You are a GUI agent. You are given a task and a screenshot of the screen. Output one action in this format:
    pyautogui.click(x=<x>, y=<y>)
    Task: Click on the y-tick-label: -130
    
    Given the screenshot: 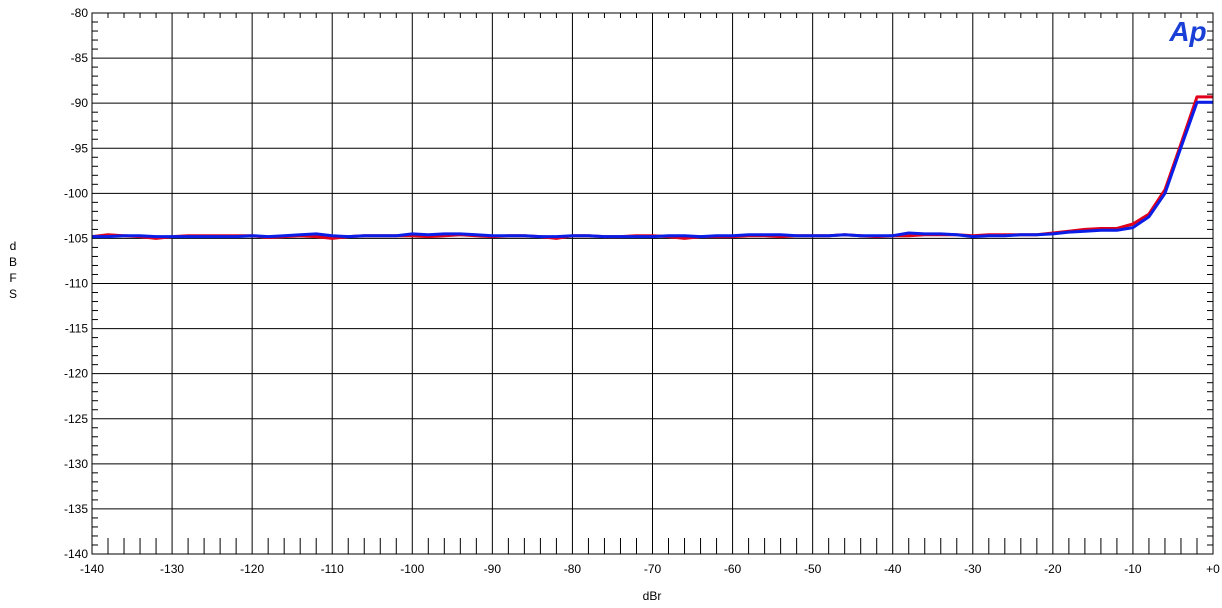 What is the action you would take?
    pyautogui.click(x=76, y=464)
    